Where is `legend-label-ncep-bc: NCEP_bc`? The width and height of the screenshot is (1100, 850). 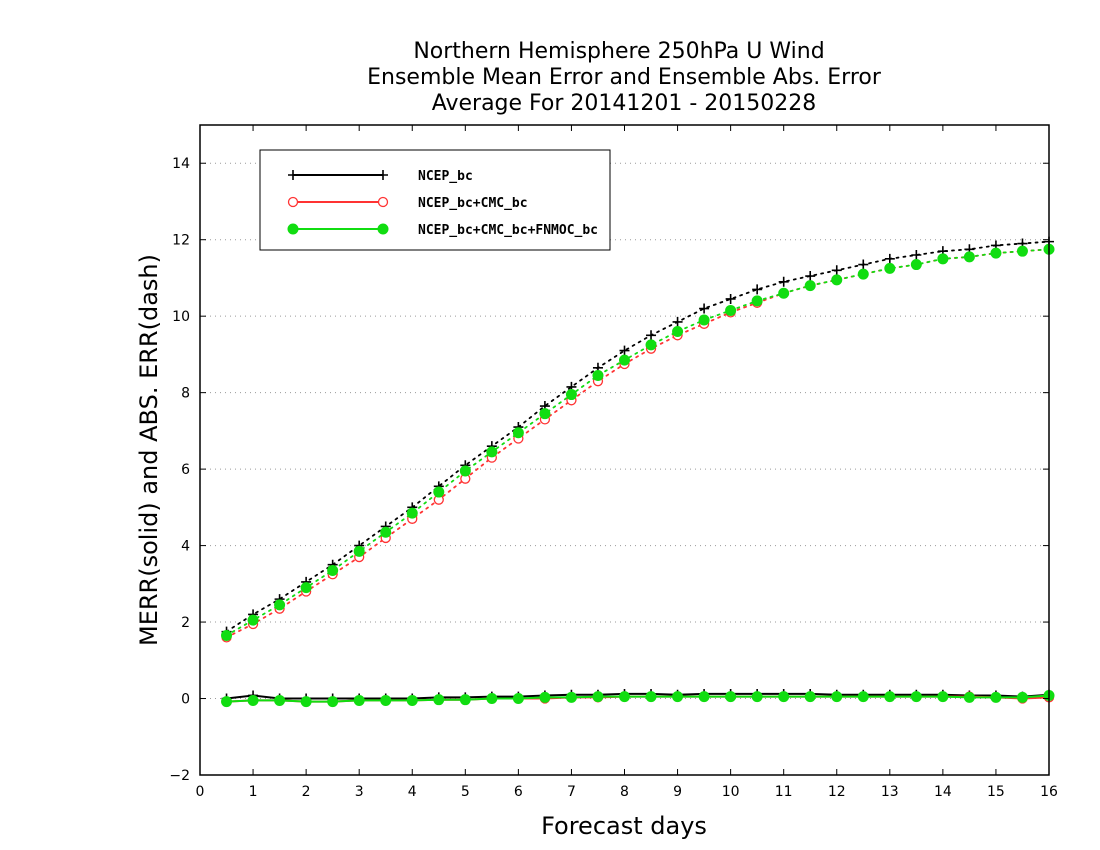
legend-label-ncep-bc: NCEP_bc is located at coordinates (445, 176).